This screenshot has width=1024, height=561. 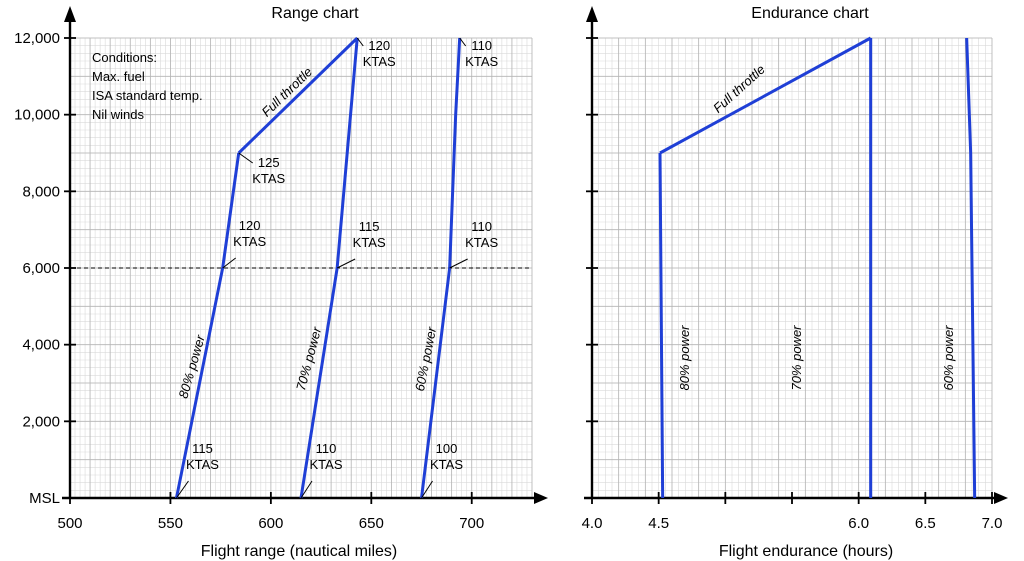 What do you see at coordinates (796, 358) in the screenshot?
I see `series-label: 70% power` at bounding box center [796, 358].